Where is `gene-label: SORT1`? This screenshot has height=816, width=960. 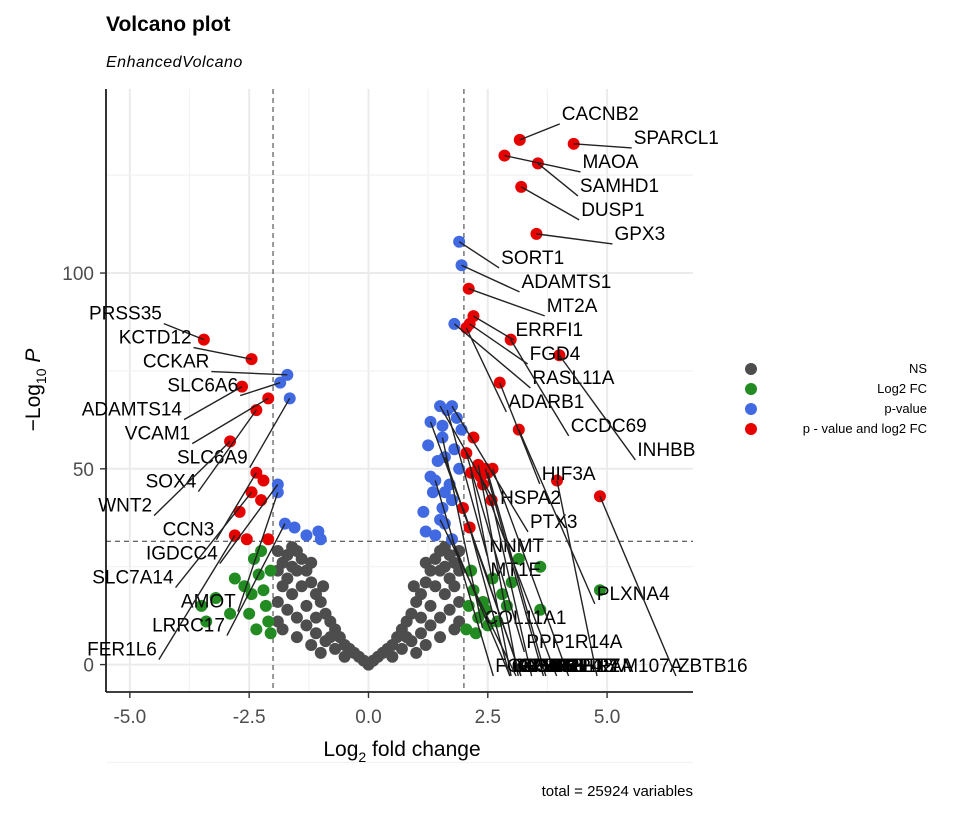
gene-label: SORT1 is located at coordinates (532, 258).